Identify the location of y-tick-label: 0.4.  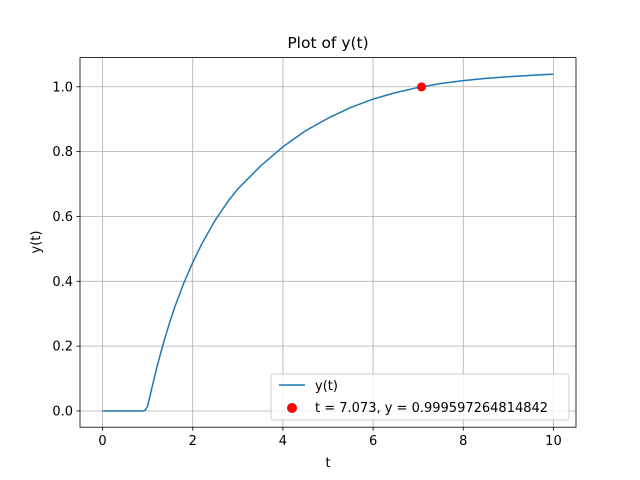
(62, 282).